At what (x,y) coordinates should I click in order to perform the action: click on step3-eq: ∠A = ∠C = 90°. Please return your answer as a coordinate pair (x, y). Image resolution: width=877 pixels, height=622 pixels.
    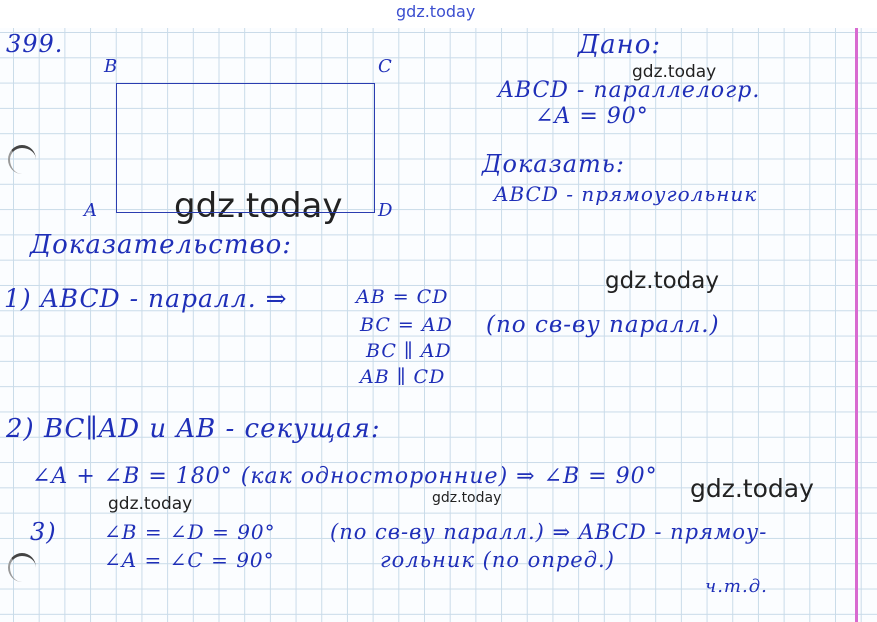
    Looking at the image, I should click on (189, 560).